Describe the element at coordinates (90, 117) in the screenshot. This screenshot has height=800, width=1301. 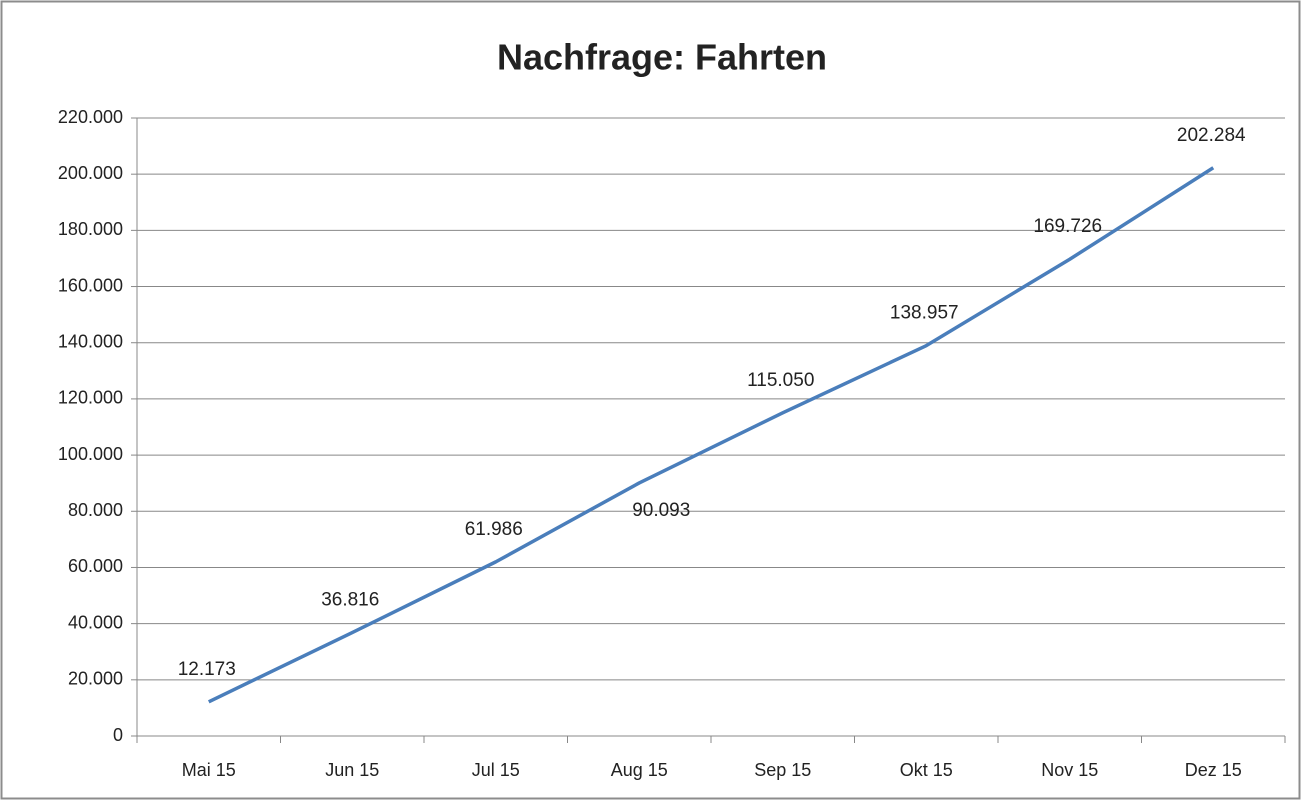
I see `y-tick-label: 220.000` at that location.